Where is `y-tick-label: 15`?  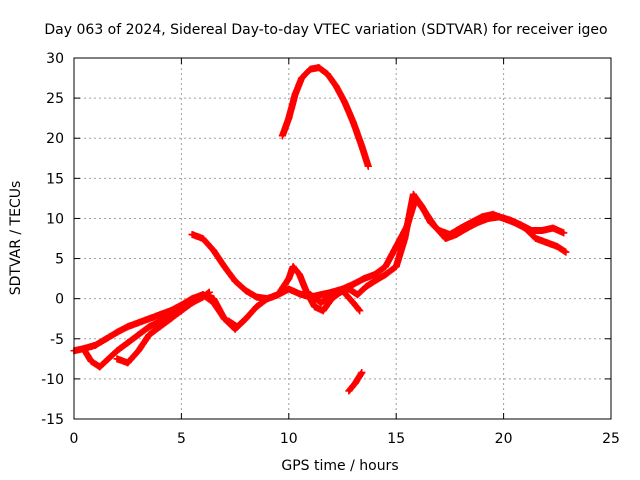 y-tick-label: 15 is located at coordinates (55, 179).